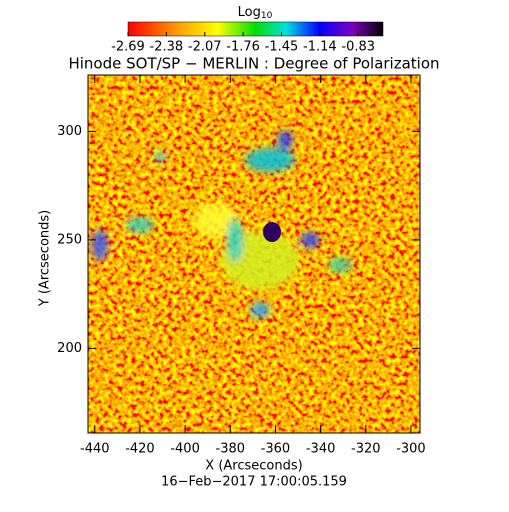 The width and height of the screenshot is (509, 512). Describe the element at coordinates (69, 131) in the screenshot. I see `y-tick-label: 300` at that location.